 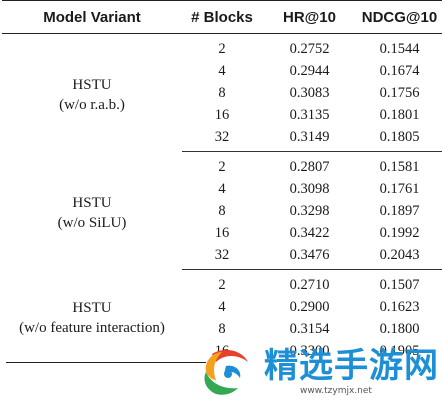 I want to click on hr-cell: 0.3476, so click(x=309, y=257).